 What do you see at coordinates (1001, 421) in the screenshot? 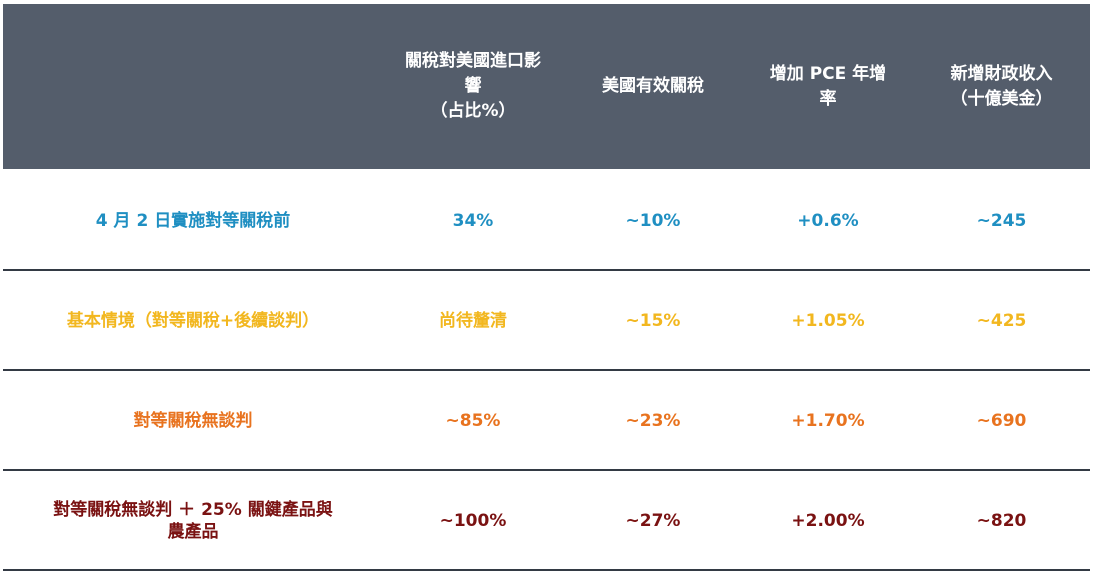
I see `fiscal-revenue-cell: ~690` at bounding box center [1001, 421].